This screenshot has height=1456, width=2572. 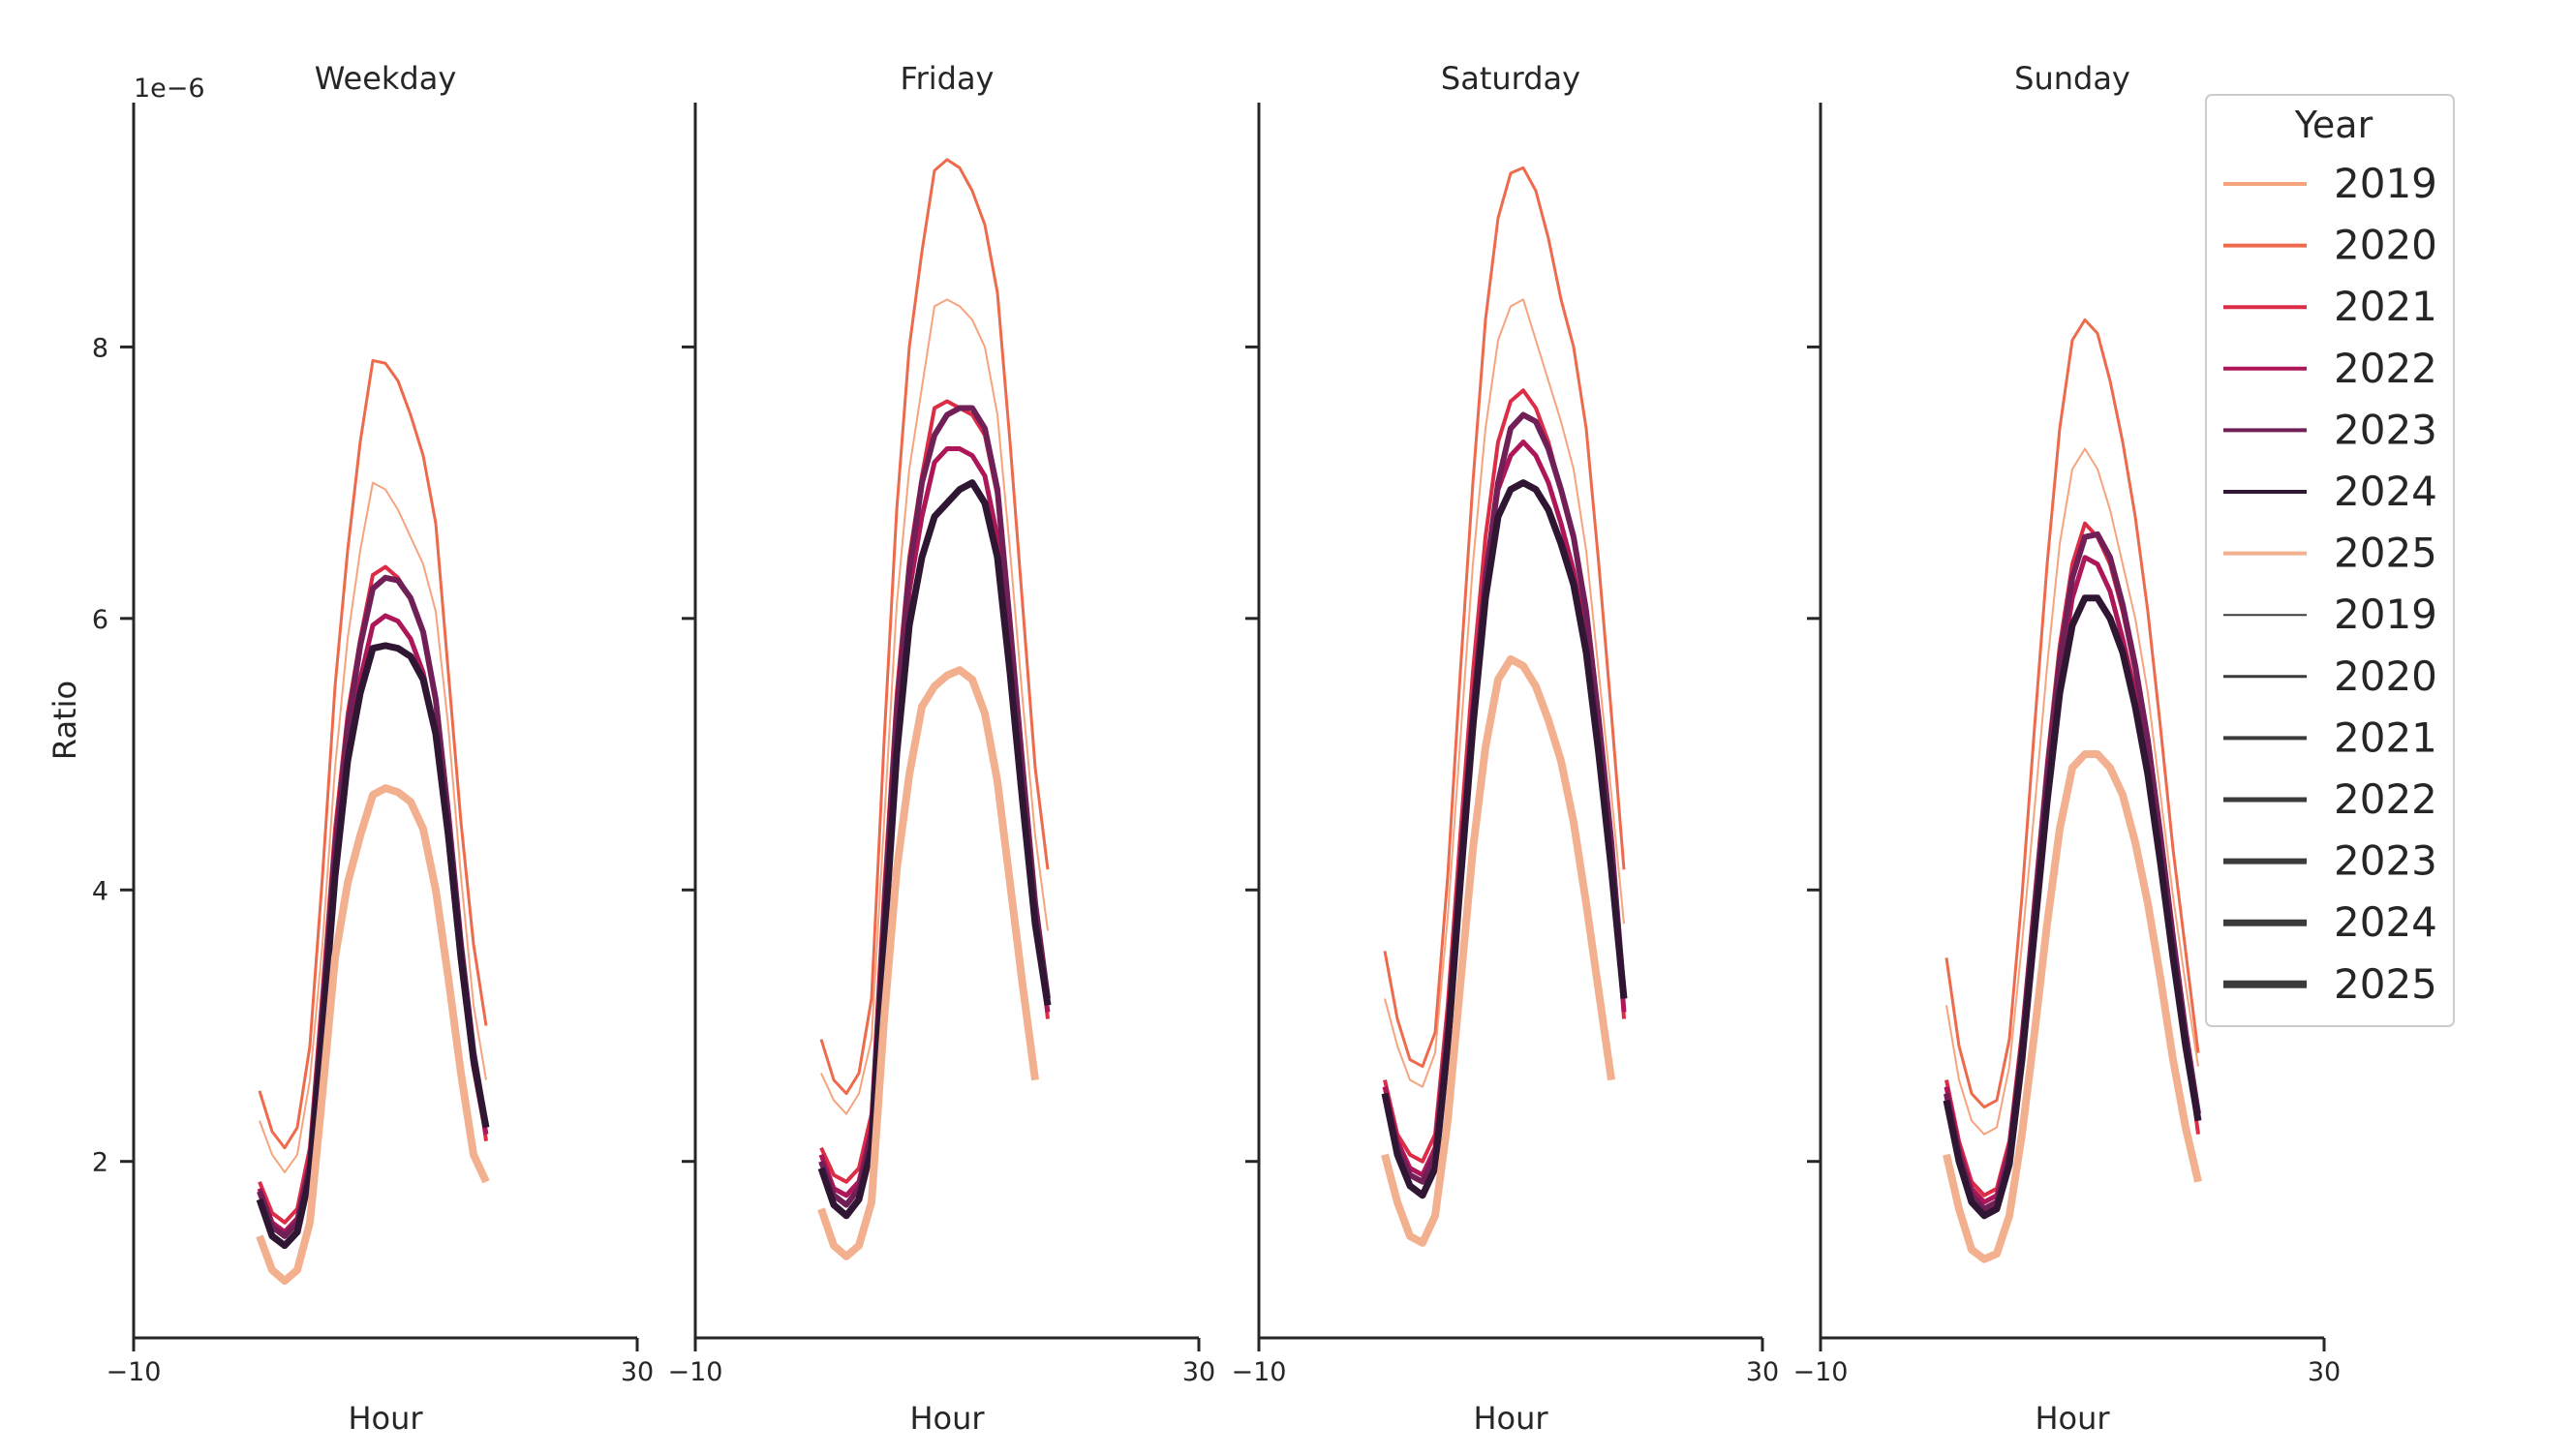 I want to click on series-line-2020-sunday, so click(x=2072, y=713).